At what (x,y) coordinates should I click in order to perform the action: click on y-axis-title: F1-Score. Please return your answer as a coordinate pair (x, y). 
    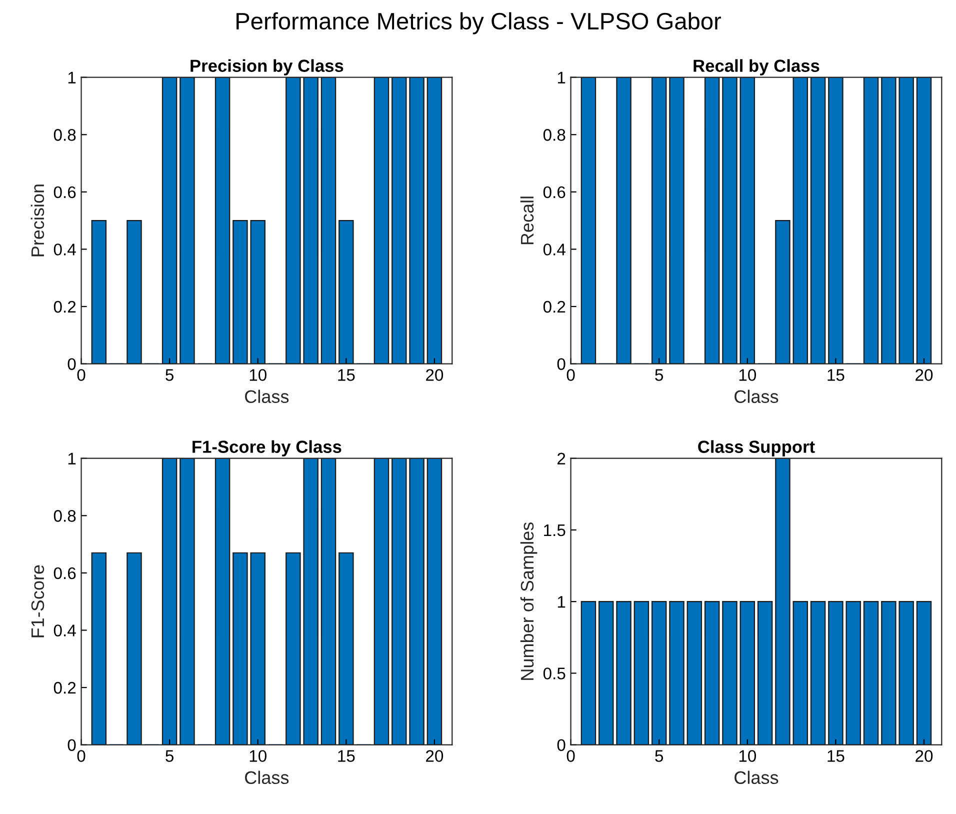
    Looking at the image, I should click on (37, 601).